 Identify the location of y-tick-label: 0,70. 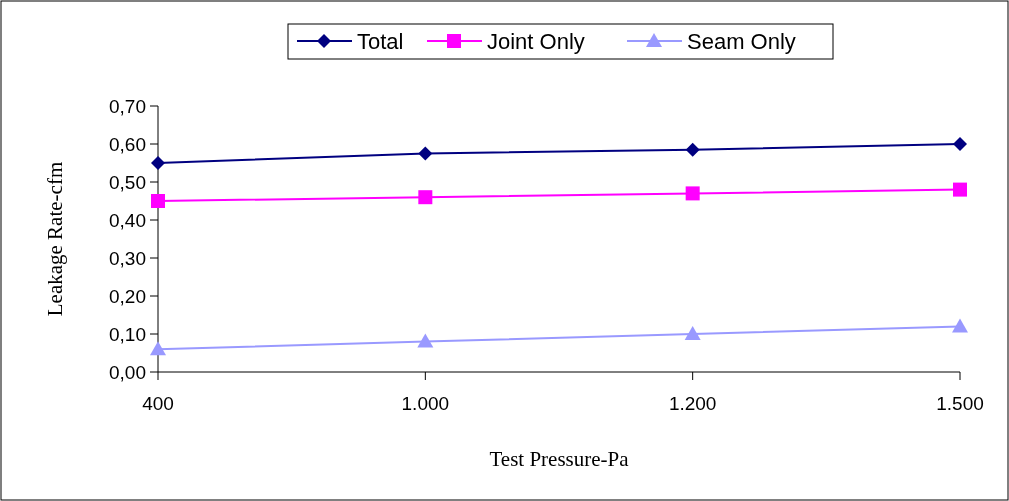
(127, 106).